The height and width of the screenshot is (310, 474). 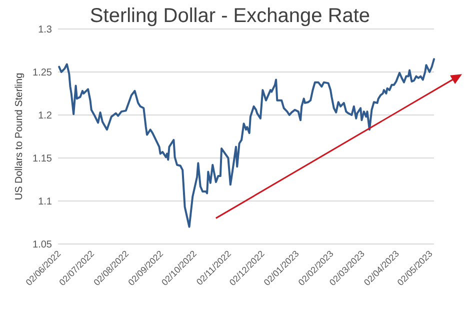 What do you see at coordinates (45, 116) in the screenshot?
I see `y-tick-label: 1.2` at bounding box center [45, 116].